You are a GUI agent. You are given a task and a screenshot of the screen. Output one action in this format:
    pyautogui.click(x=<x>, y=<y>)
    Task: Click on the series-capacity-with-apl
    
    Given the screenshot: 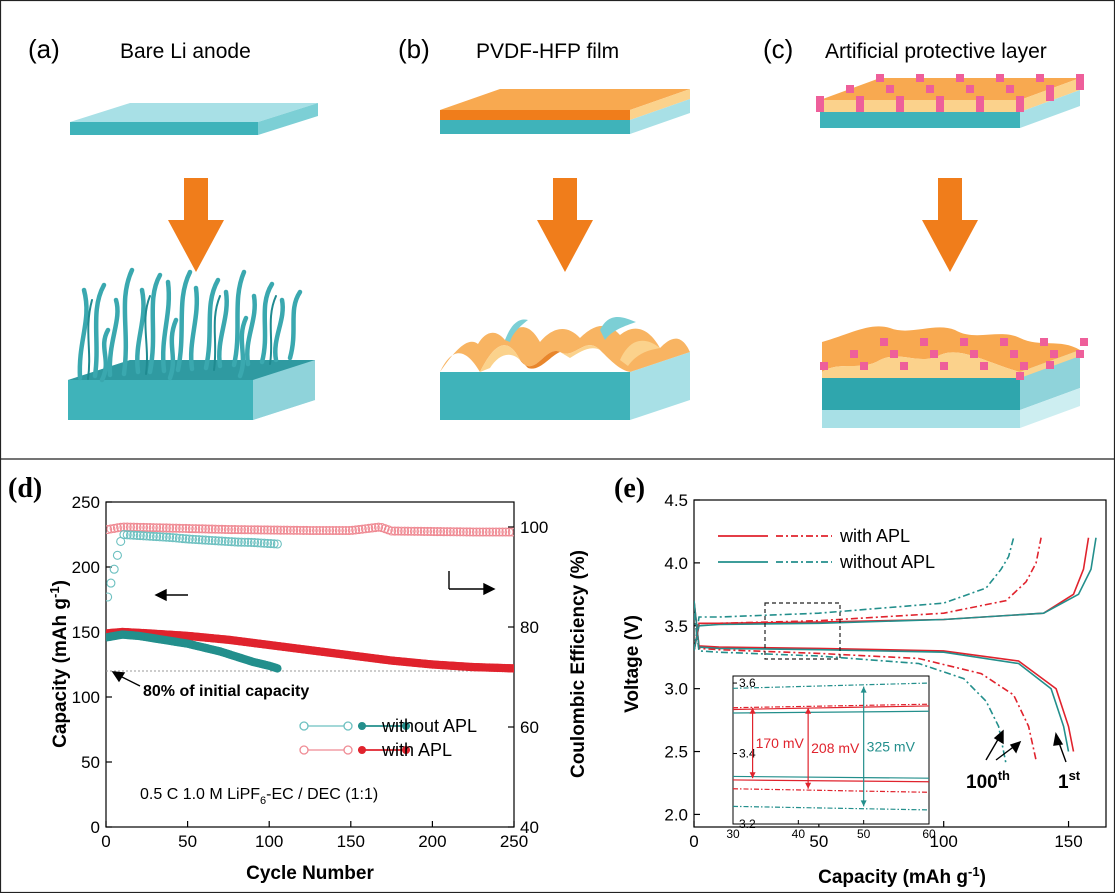 What is the action you would take?
    pyautogui.click(x=310, y=650)
    